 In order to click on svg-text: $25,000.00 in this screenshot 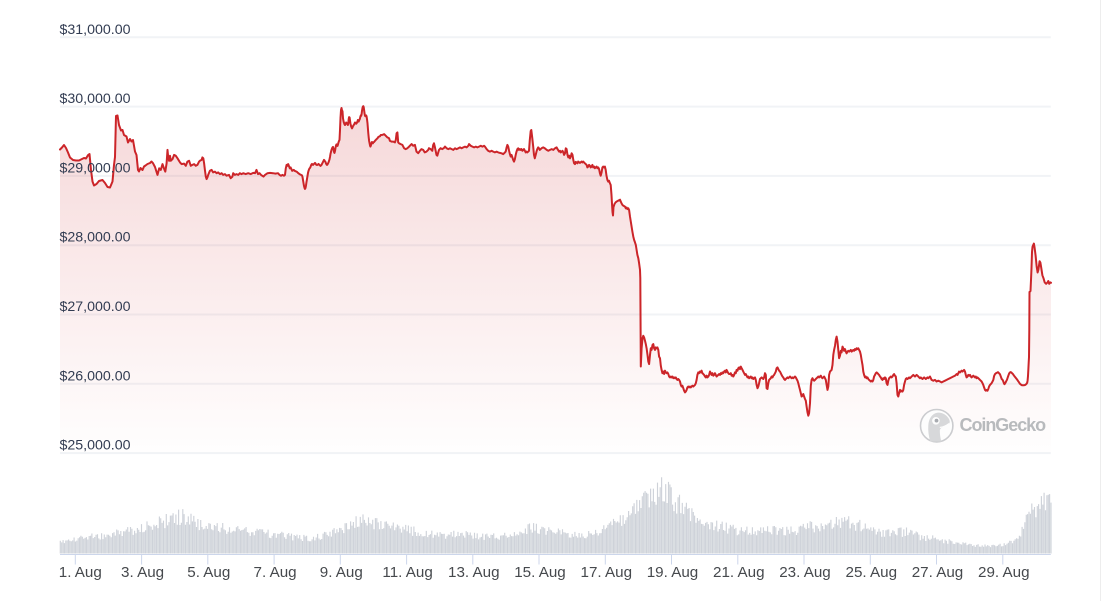, I will do `click(95, 446)`.